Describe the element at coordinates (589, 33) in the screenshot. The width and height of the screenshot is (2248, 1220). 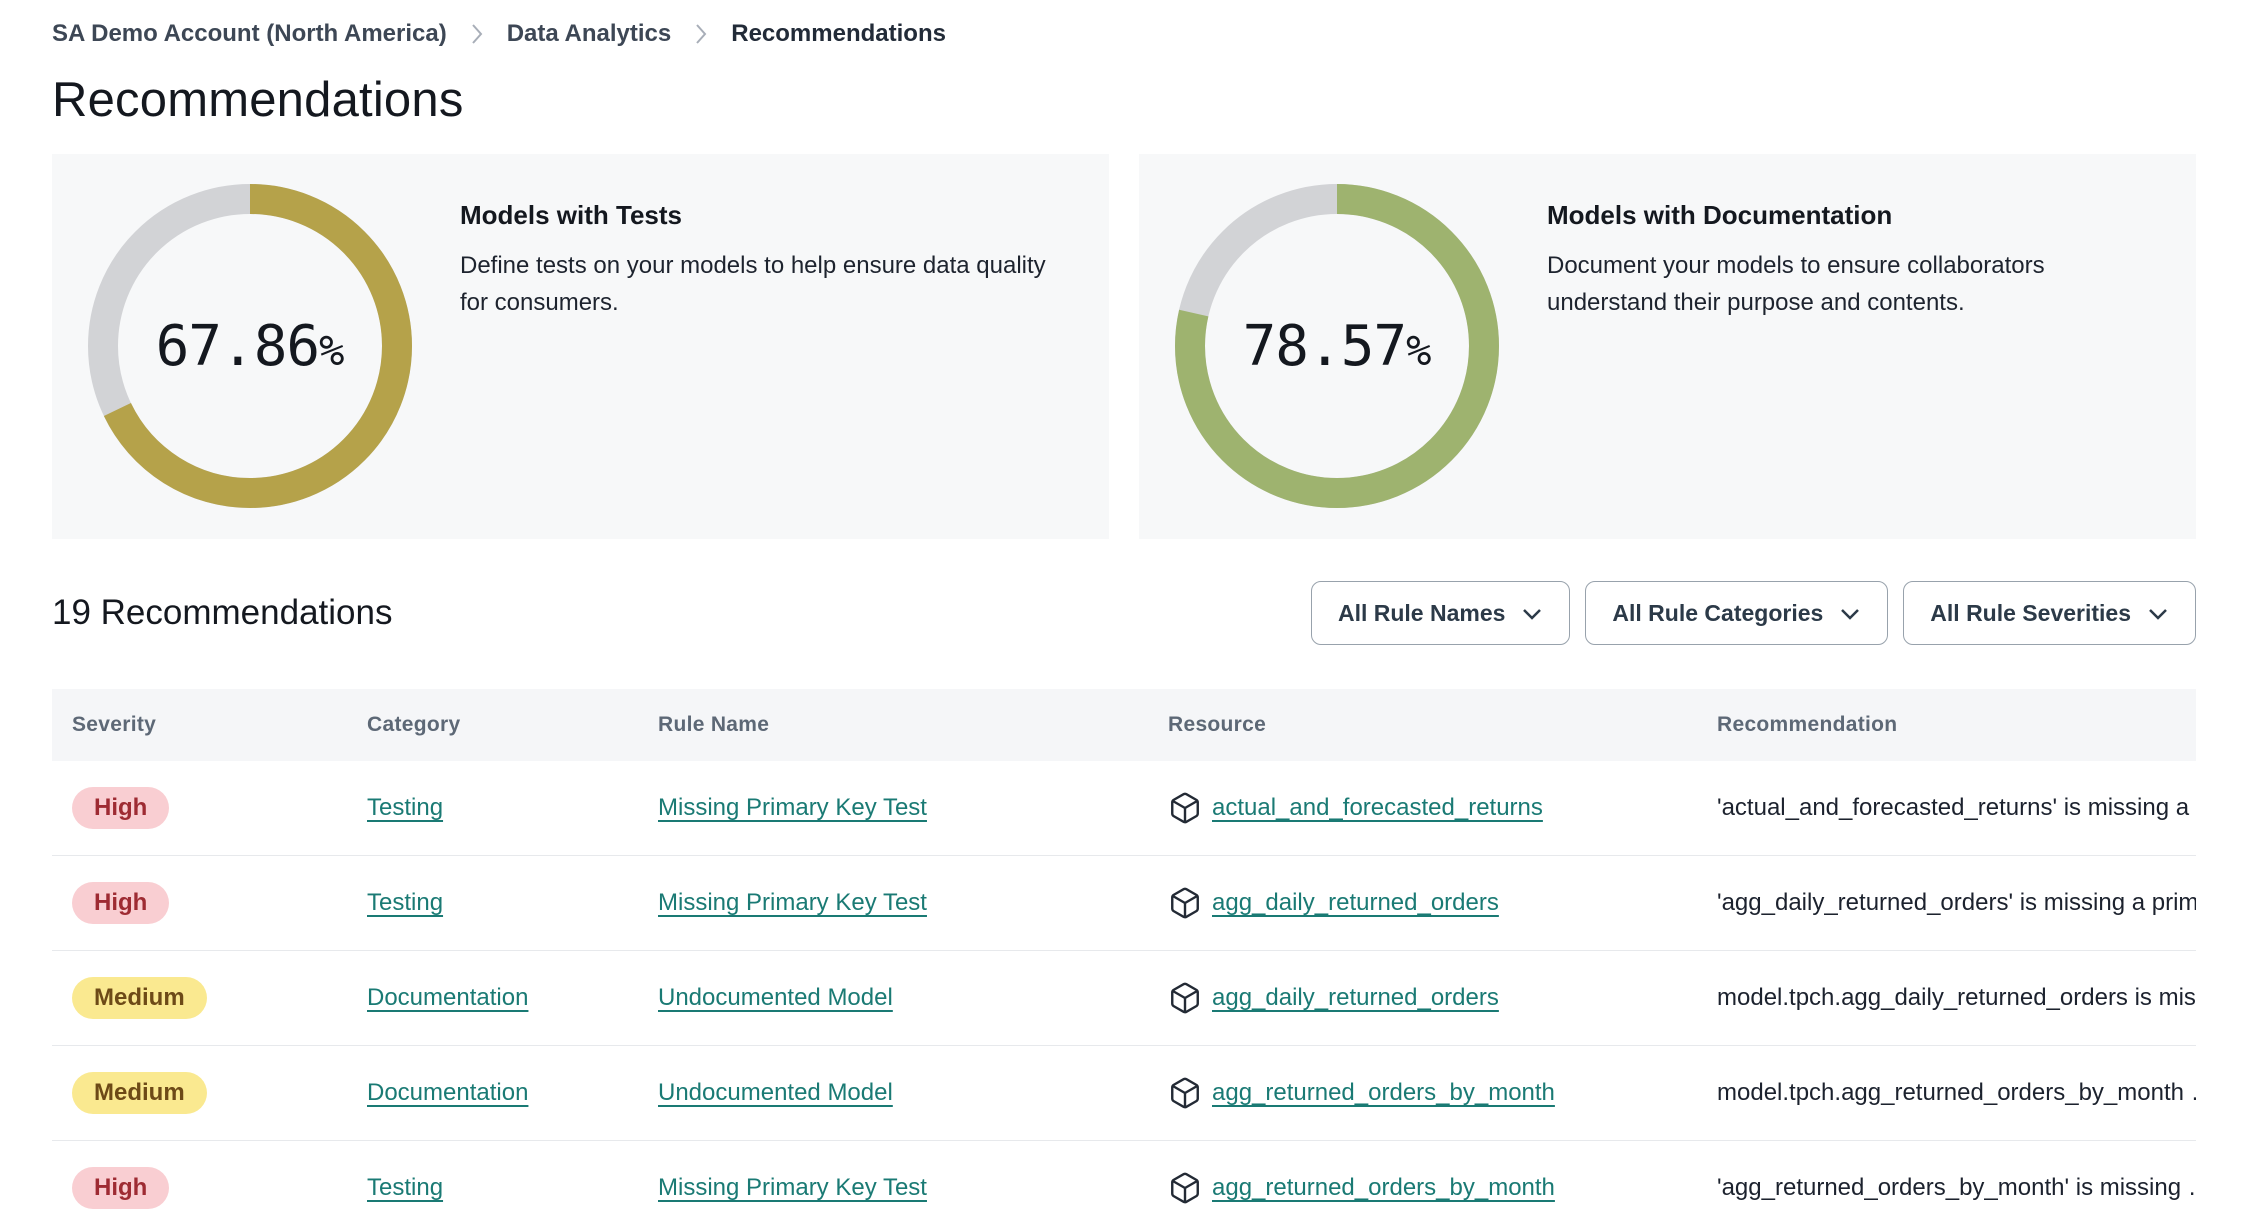
I see `breadcrumb-project: Data Analytics` at that location.